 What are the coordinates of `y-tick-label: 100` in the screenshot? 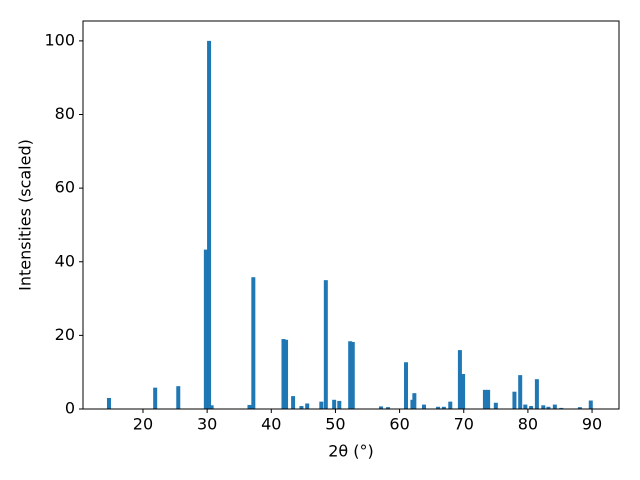 It's located at (59, 39).